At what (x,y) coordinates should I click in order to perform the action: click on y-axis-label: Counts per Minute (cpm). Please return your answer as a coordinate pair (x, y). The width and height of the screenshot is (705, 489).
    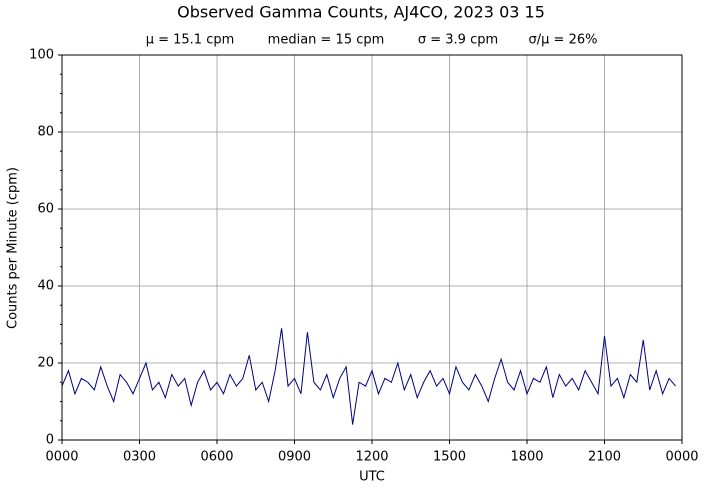
    Looking at the image, I should click on (13, 248).